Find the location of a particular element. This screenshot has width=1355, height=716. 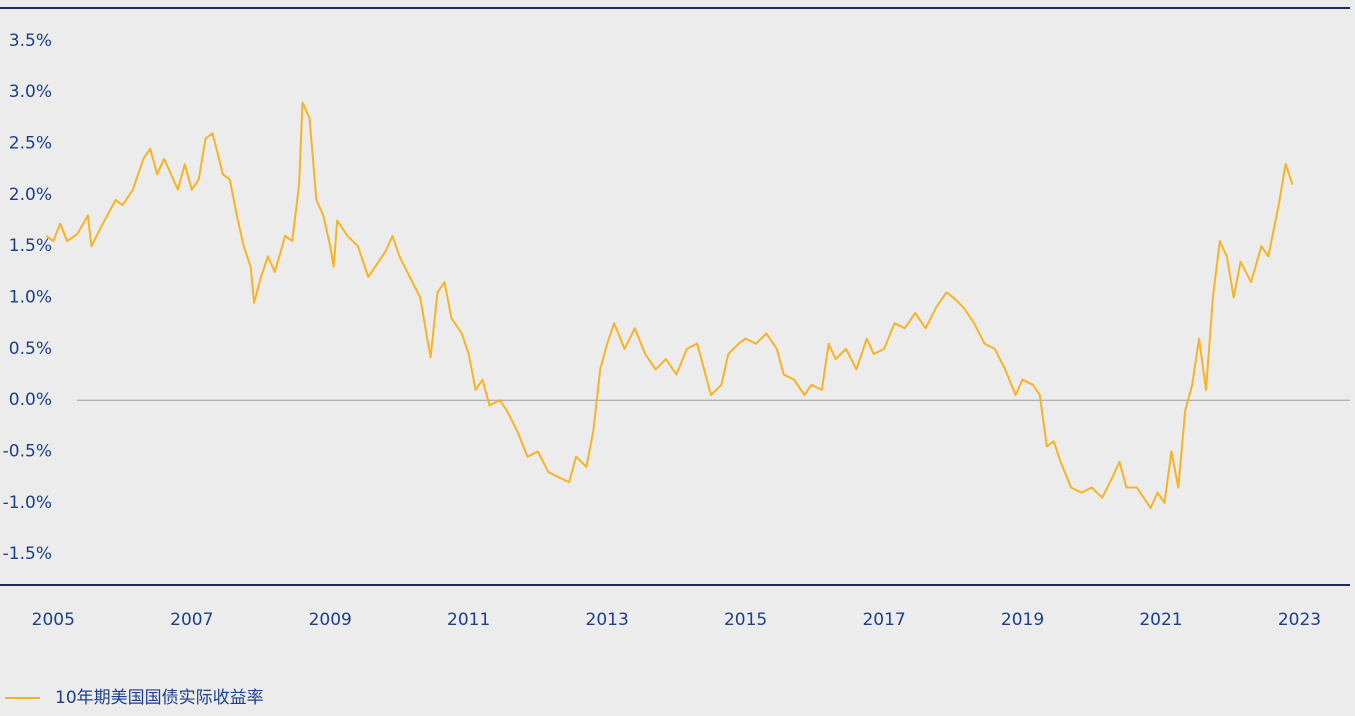

y-tick-label: -0.5% is located at coordinates (27, 452).